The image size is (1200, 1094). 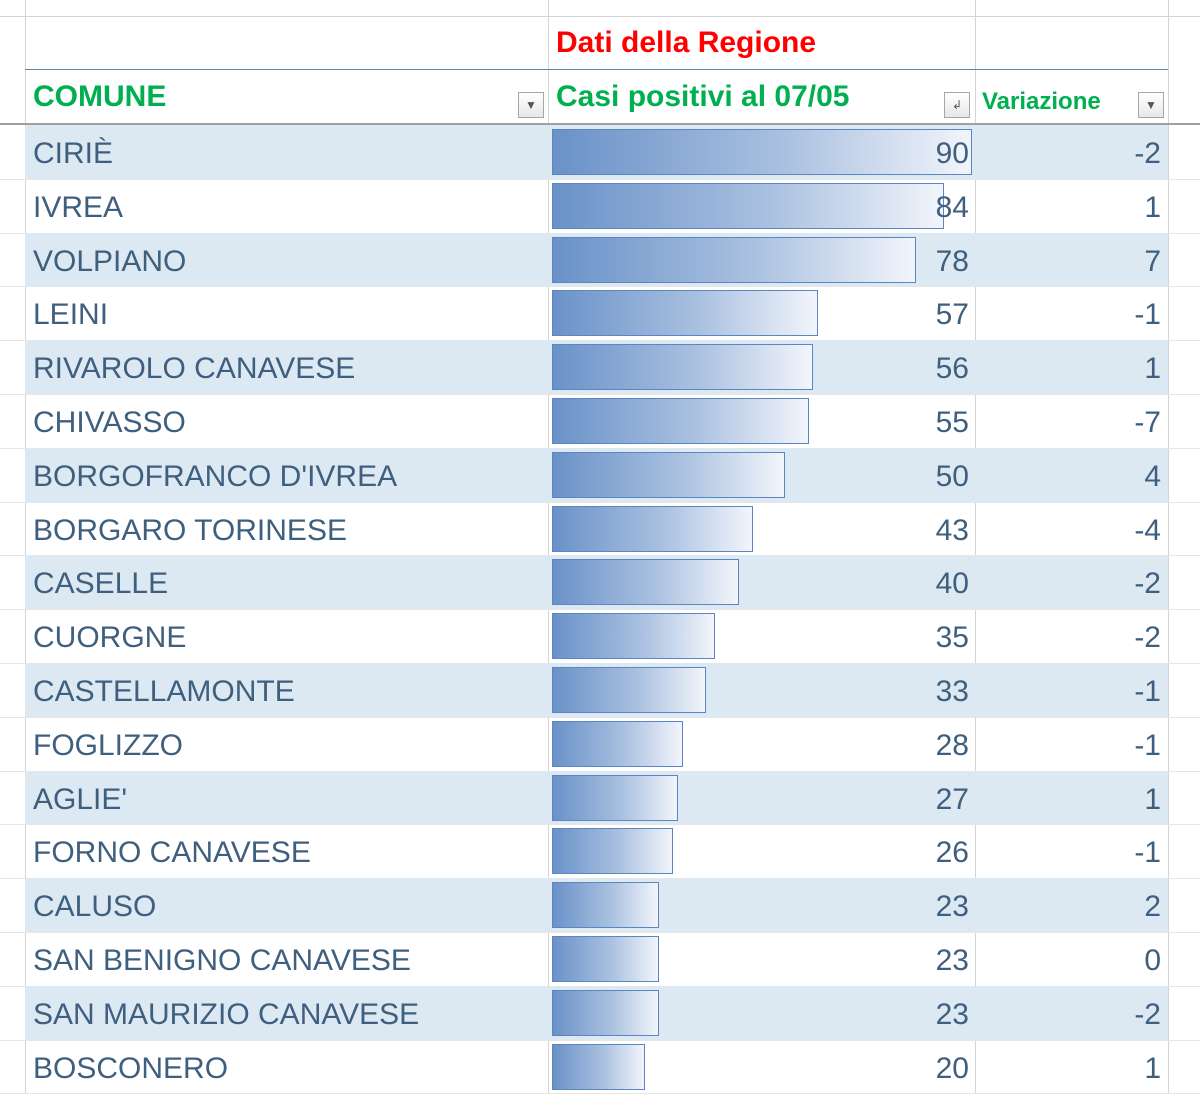 What do you see at coordinates (596, 582) in the screenshot?
I see `table-row: CASELLE 40 -2` at bounding box center [596, 582].